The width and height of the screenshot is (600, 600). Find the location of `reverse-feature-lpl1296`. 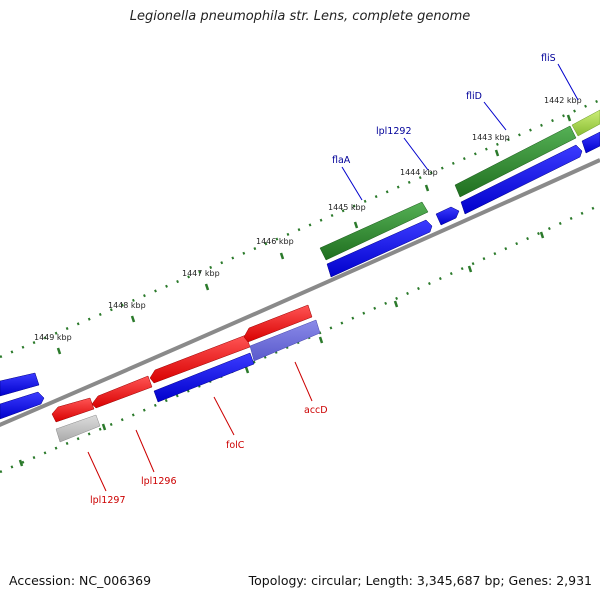

reverse-feature-lpl1296 is located at coordinates (122, 392).